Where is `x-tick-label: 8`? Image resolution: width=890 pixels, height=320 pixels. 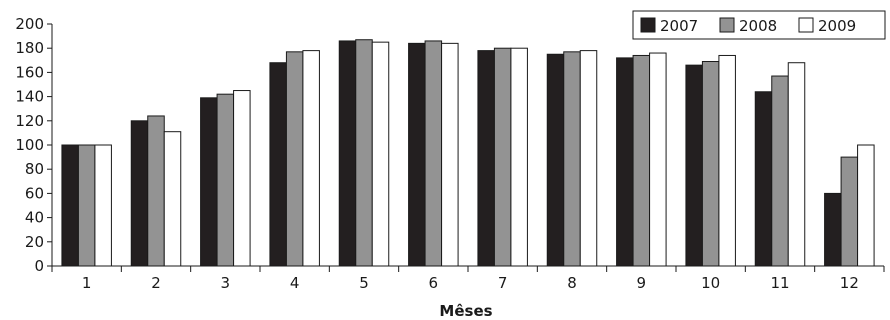
x-tick-label: 8 is located at coordinates (572, 283).